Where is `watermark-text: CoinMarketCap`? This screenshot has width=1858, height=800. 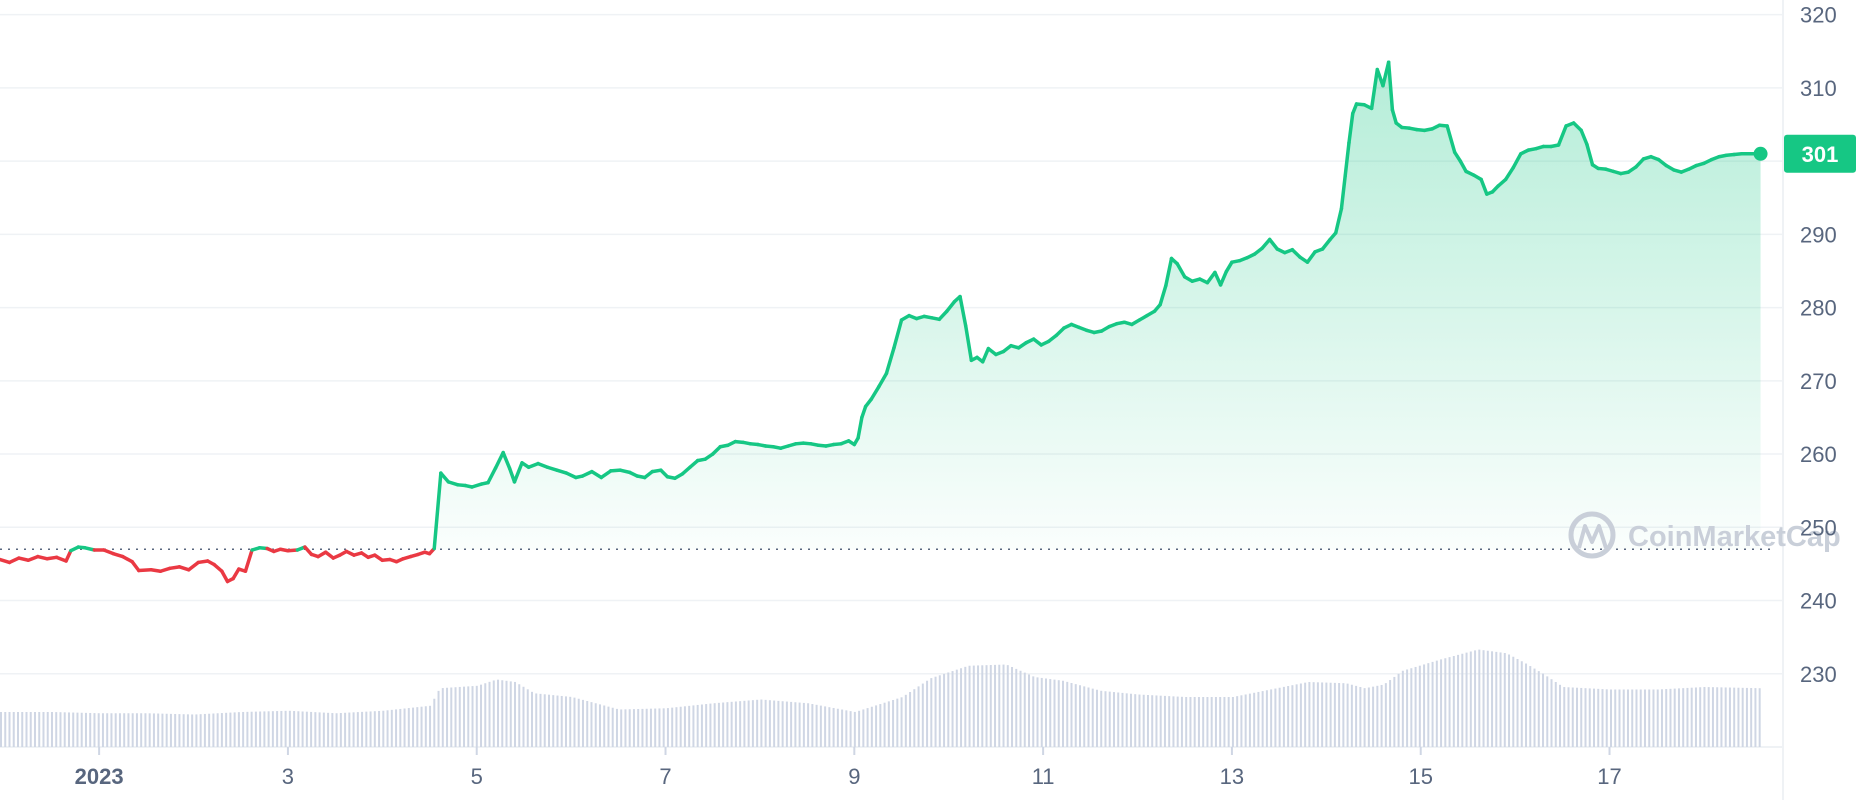 watermark-text: CoinMarketCap is located at coordinates (1734, 537).